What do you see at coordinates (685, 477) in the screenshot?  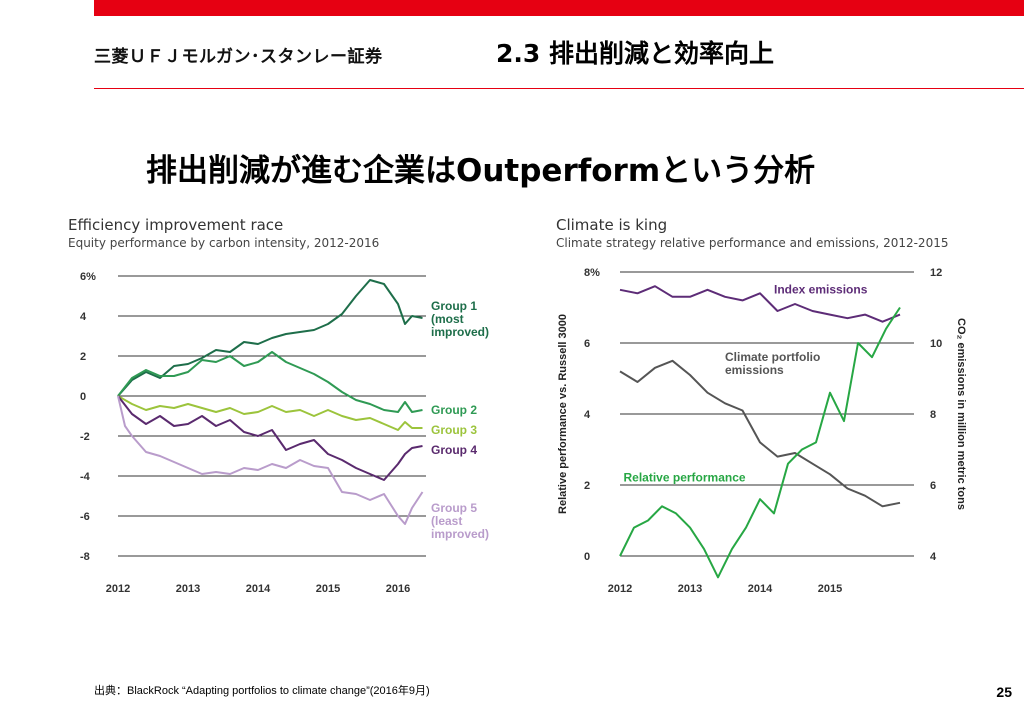 I see `series-label-relative-performance: Relative performance` at bounding box center [685, 477].